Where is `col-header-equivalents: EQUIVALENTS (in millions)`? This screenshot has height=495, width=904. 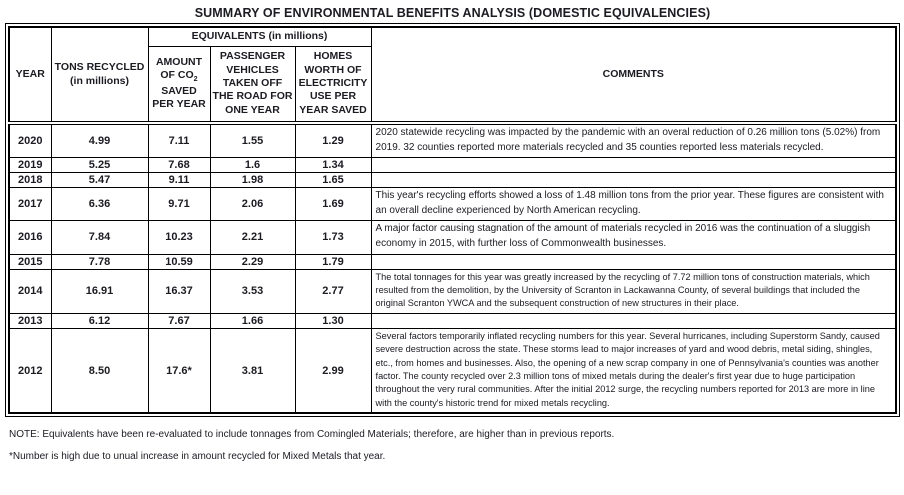 col-header-equivalents: EQUIVALENTS (in millions) is located at coordinates (259, 36).